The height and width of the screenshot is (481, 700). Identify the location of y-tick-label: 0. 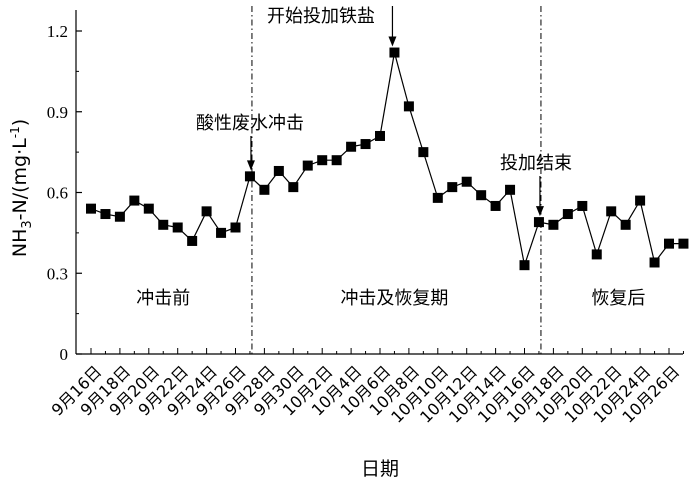
(64, 354).